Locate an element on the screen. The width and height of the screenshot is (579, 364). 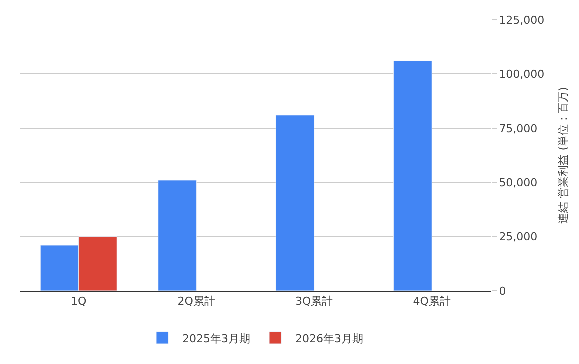
x-tick-label: 4Q累計 is located at coordinates (432, 301).